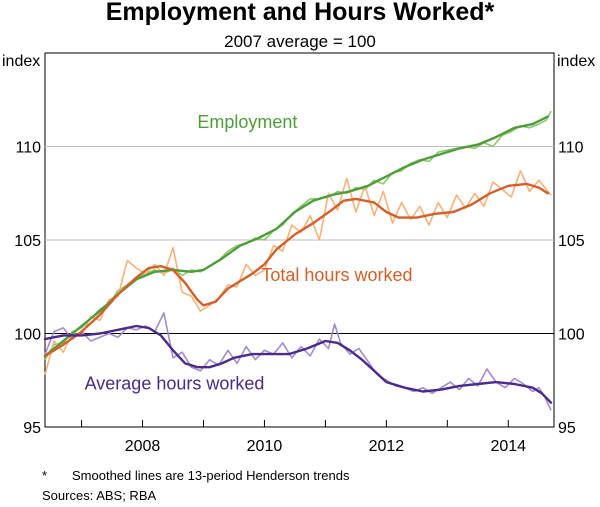  Describe the element at coordinates (21, 61) in the screenshot. I see `y-axis-label-left: index` at that location.